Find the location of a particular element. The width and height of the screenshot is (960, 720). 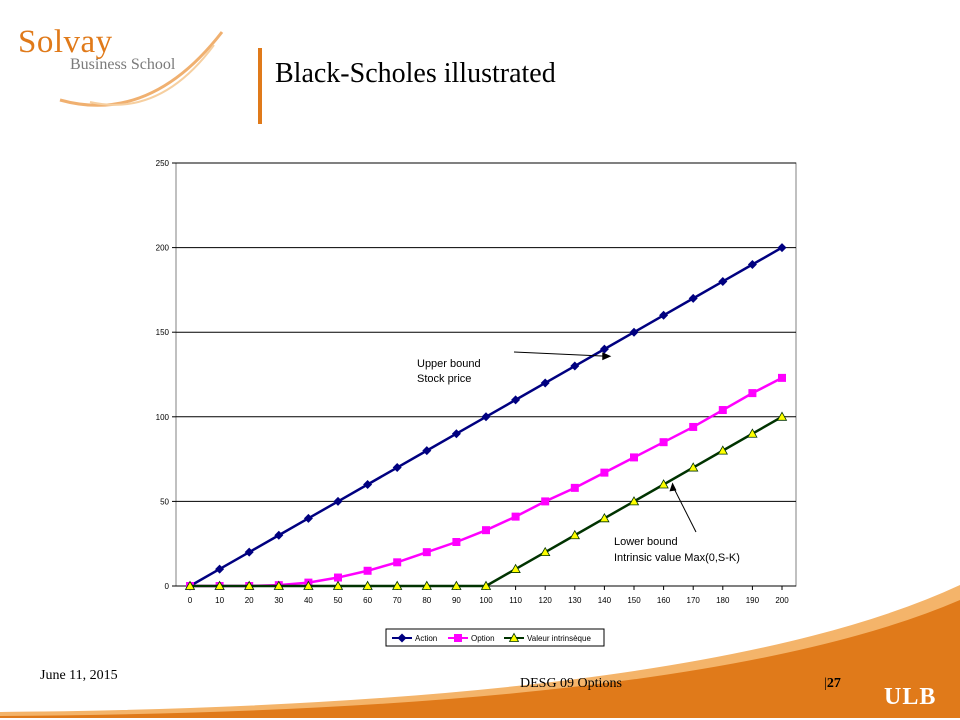

x-tick-label: 190 is located at coordinates (753, 600).